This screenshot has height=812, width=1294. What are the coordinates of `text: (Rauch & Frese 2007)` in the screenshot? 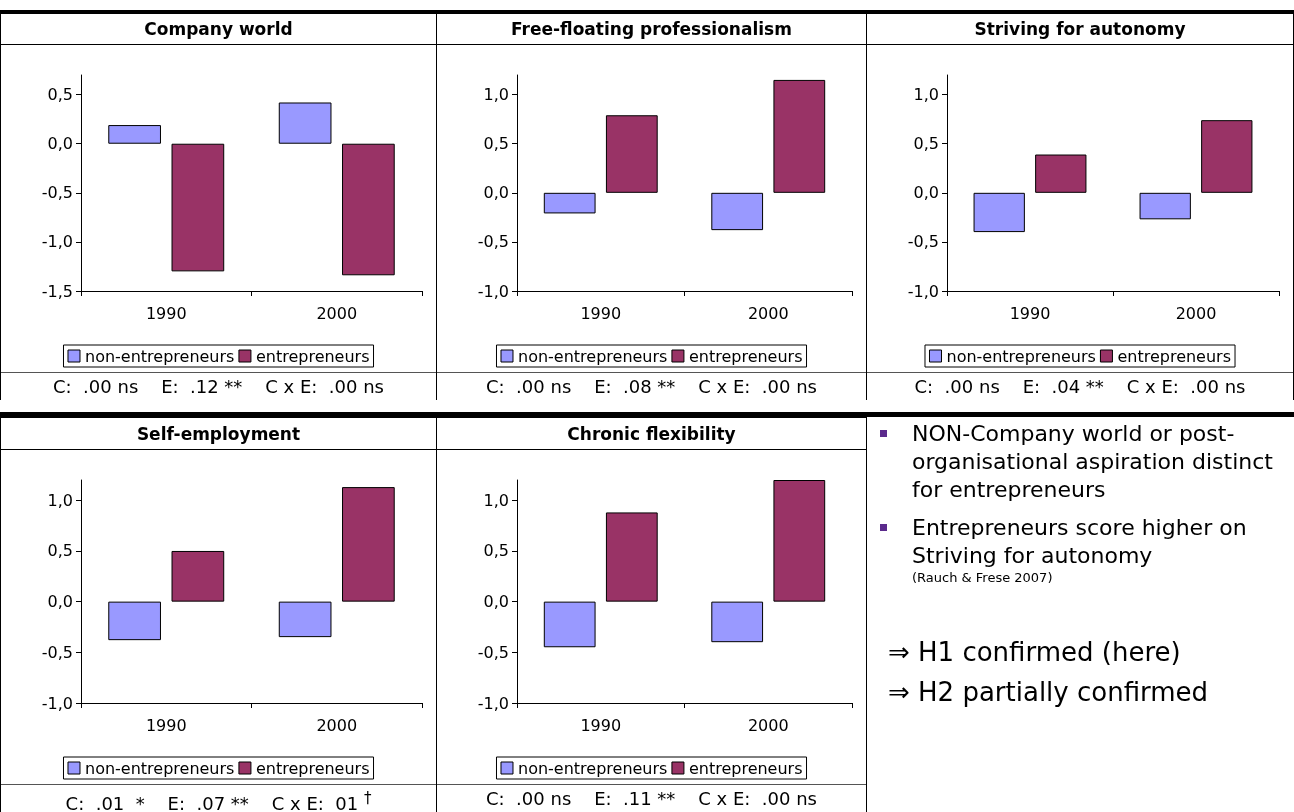 It's located at (982, 577).